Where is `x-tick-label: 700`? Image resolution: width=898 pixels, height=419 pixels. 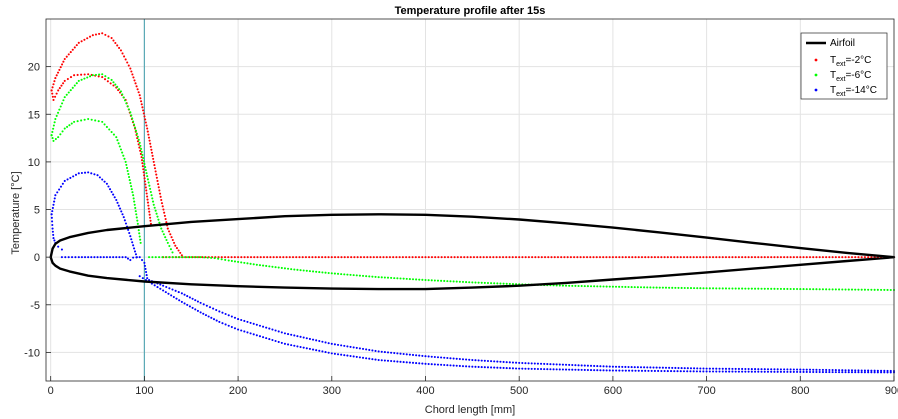 x-tick-label: 700 is located at coordinates (706, 391).